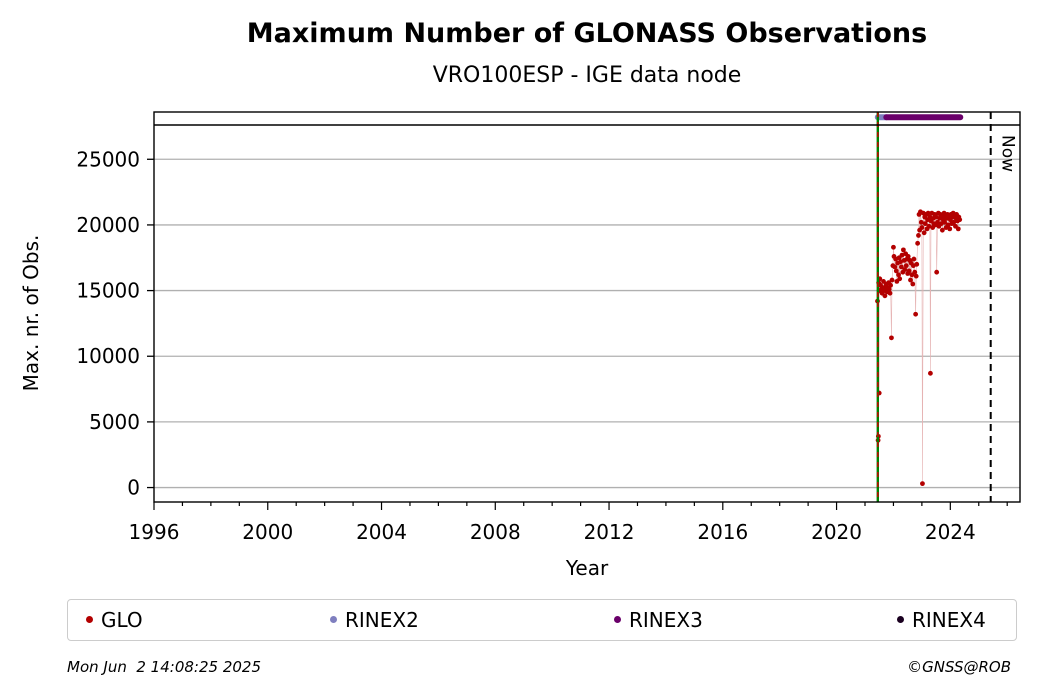  Describe the element at coordinates (617, 619) in the screenshot. I see `legend-marker-rinex3` at that location.